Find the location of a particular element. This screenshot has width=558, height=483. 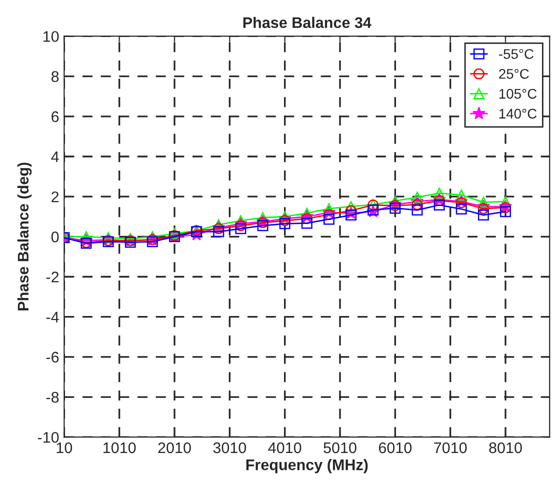

legend-label: -55°C is located at coordinates (516, 54).